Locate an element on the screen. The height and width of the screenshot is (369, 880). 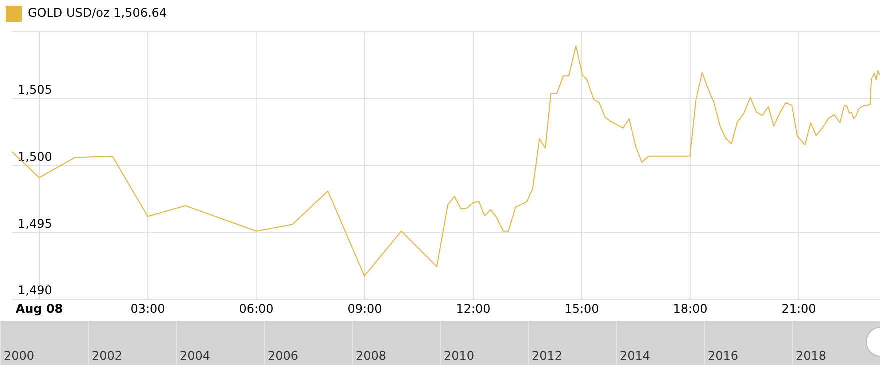
x-tick-label: 15:00 is located at coordinates (582, 309).